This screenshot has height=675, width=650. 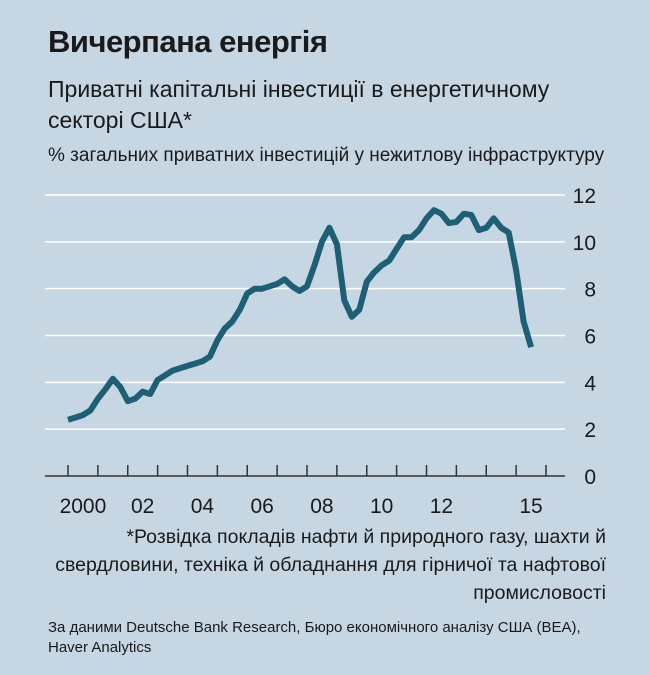 I want to click on y-axis-ticks: 0 2 4 6 8 10 12, so click(x=585, y=337).